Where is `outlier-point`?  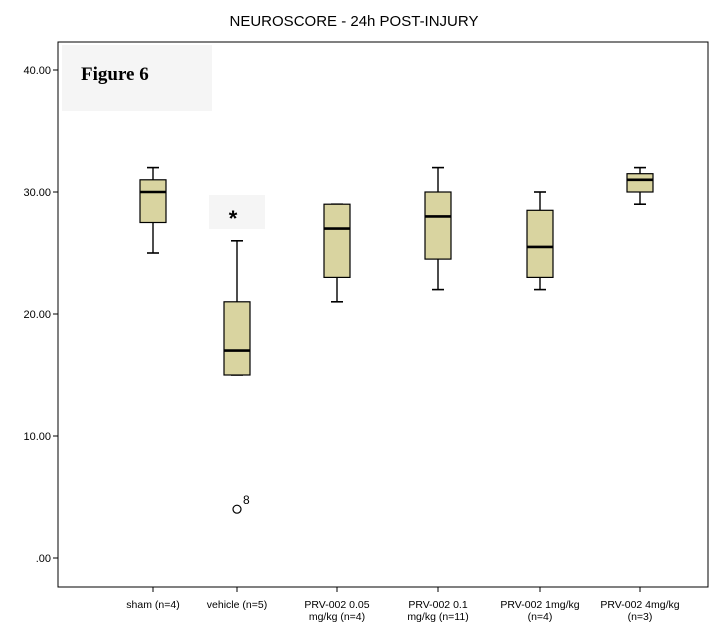
outlier-point is located at coordinates (237, 509).